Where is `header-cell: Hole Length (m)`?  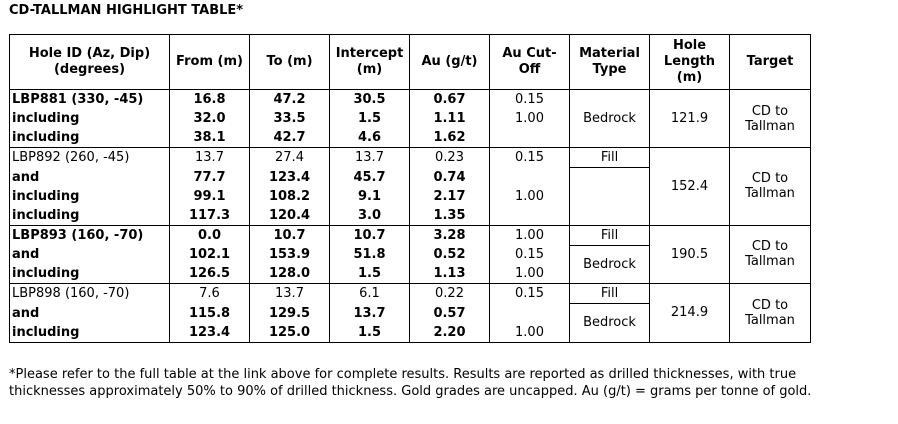 header-cell: Hole Length (m) is located at coordinates (689, 62).